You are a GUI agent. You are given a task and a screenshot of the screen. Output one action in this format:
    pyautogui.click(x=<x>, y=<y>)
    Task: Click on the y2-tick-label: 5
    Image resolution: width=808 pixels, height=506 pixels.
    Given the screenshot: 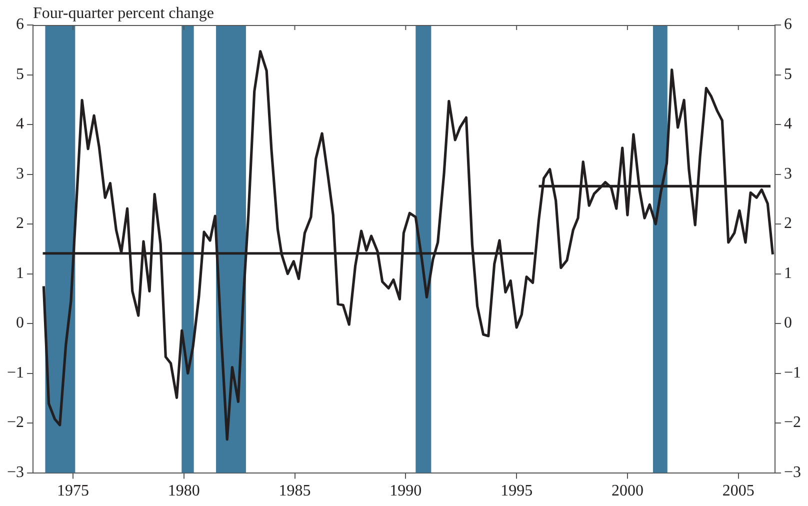 What is the action you would take?
    pyautogui.click(x=788, y=74)
    